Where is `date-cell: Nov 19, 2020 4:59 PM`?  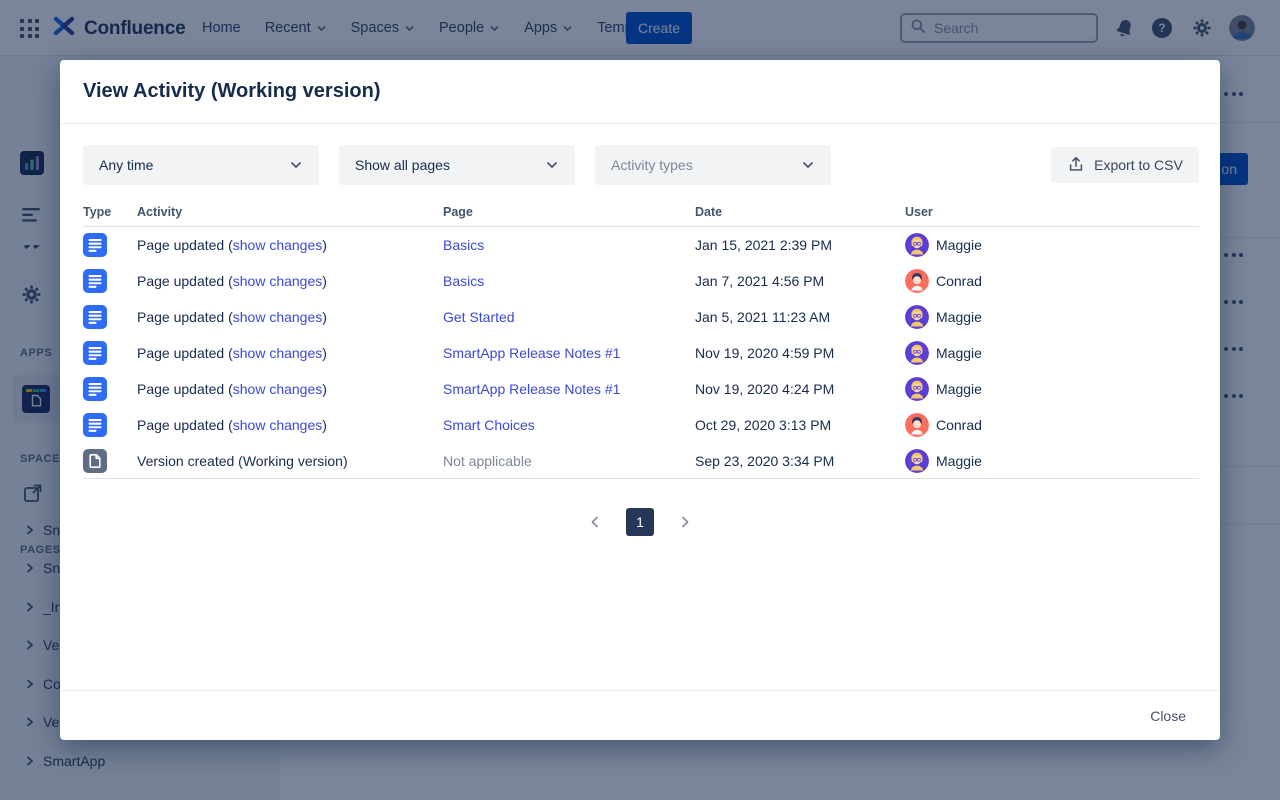
date-cell: Nov 19, 2020 4:59 PM is located at coordinates (765, 353).